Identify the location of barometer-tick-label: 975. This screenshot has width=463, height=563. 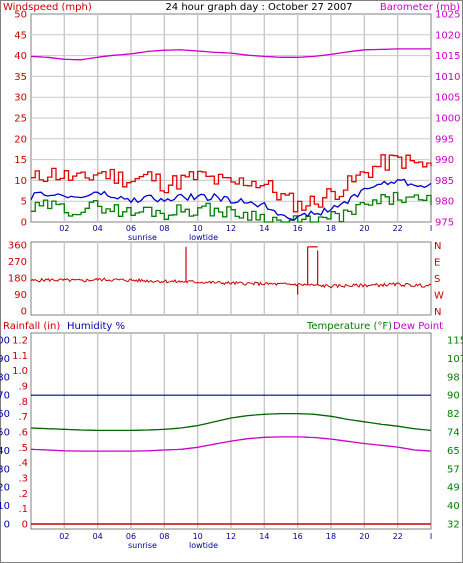
(444, 223).